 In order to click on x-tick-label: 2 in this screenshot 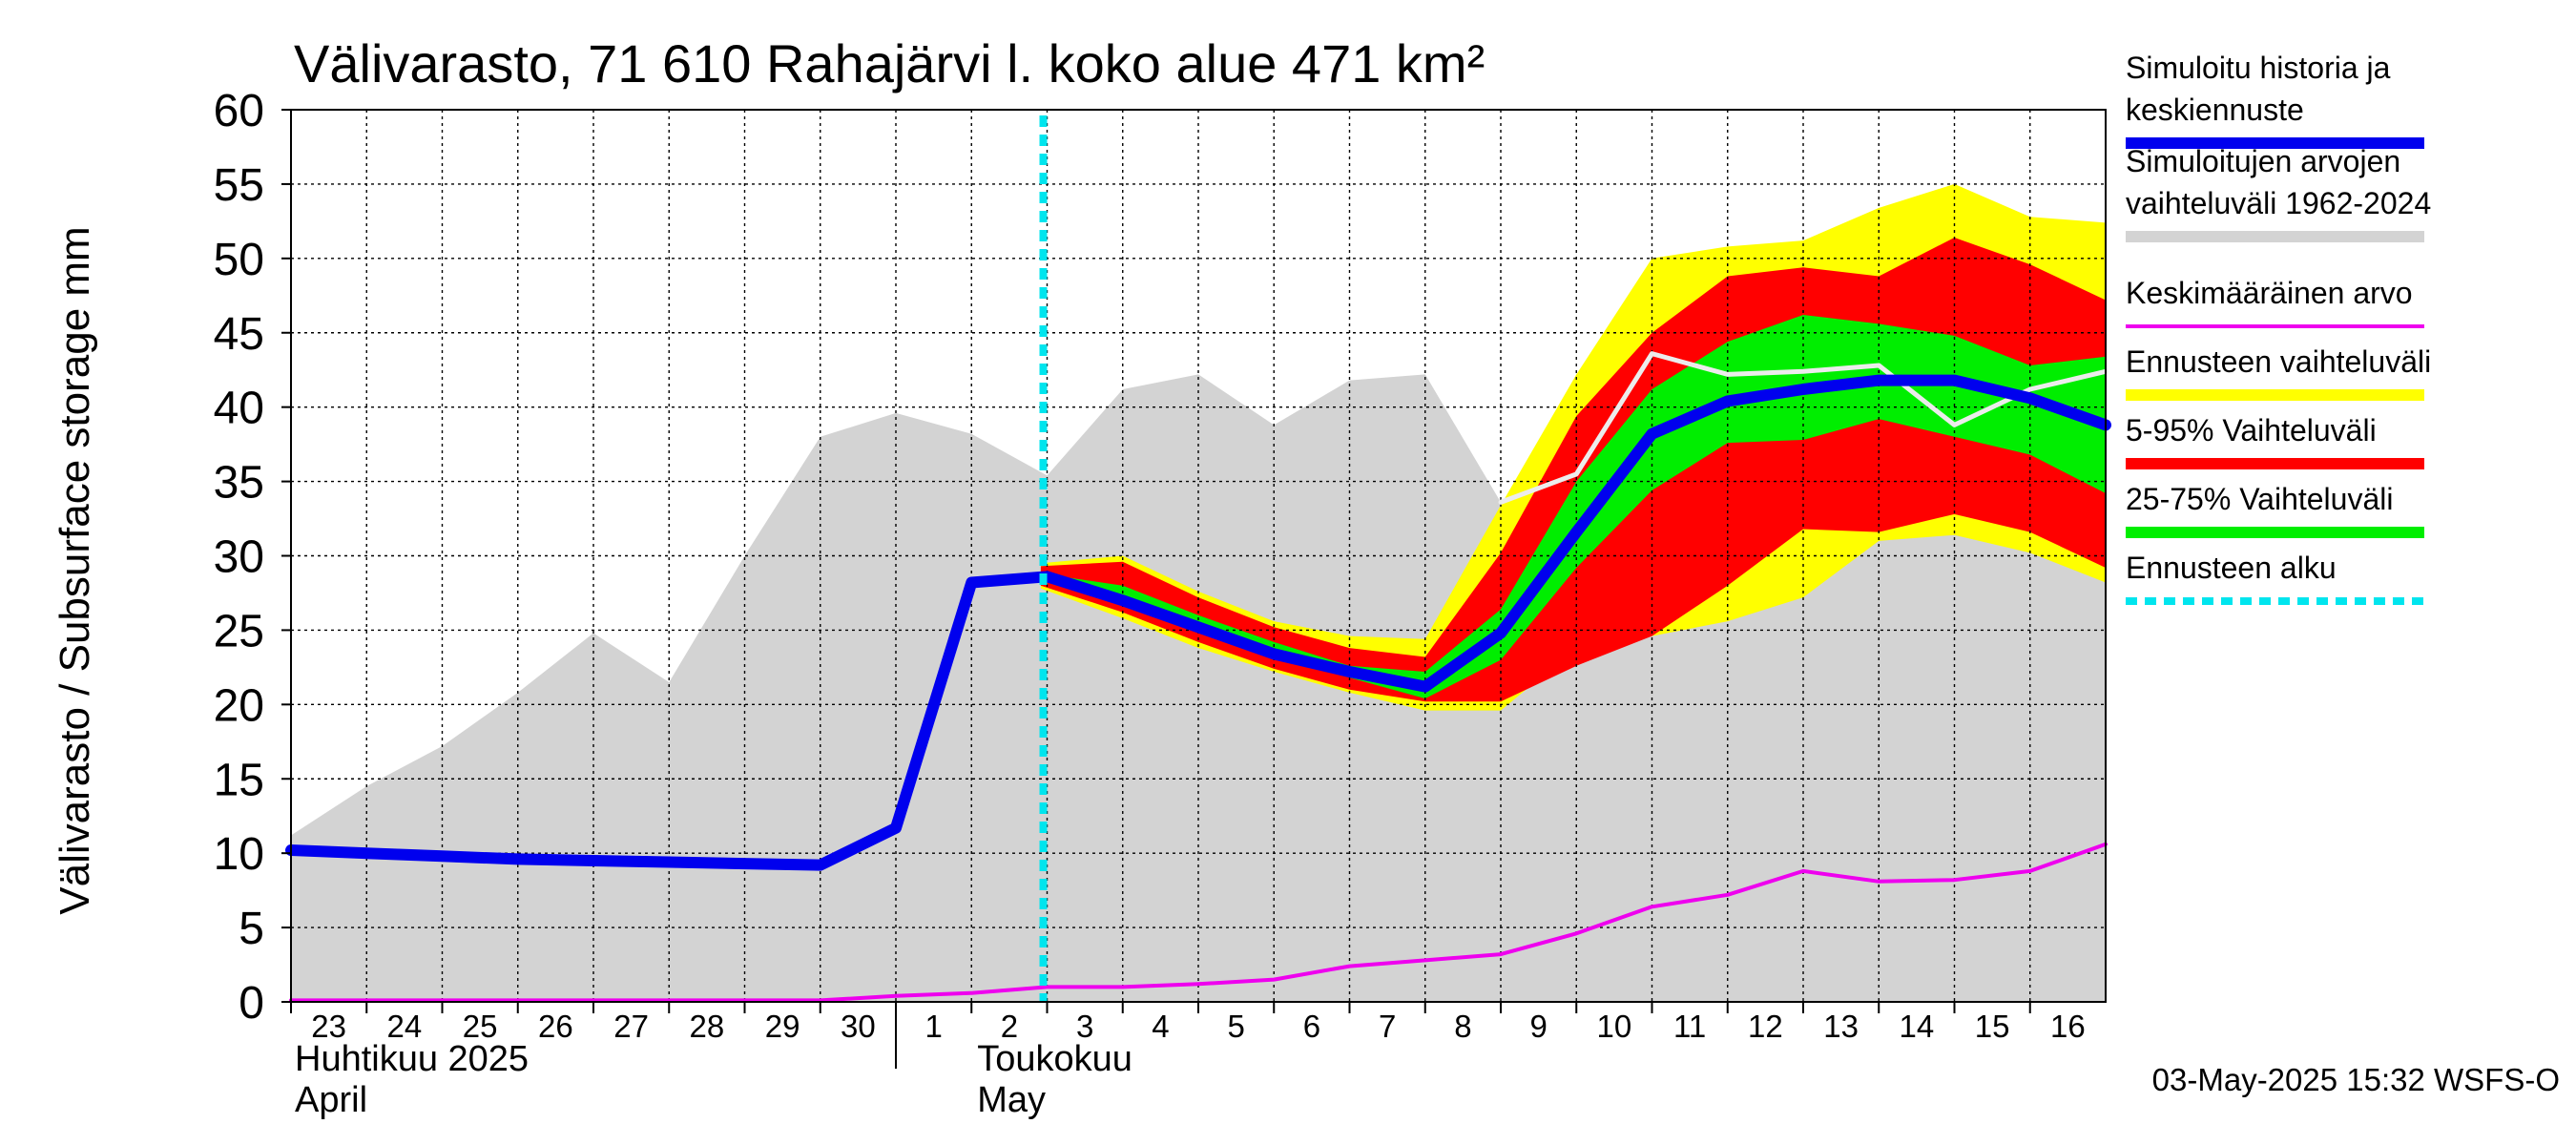, I will do `click(1009, 1026)`.